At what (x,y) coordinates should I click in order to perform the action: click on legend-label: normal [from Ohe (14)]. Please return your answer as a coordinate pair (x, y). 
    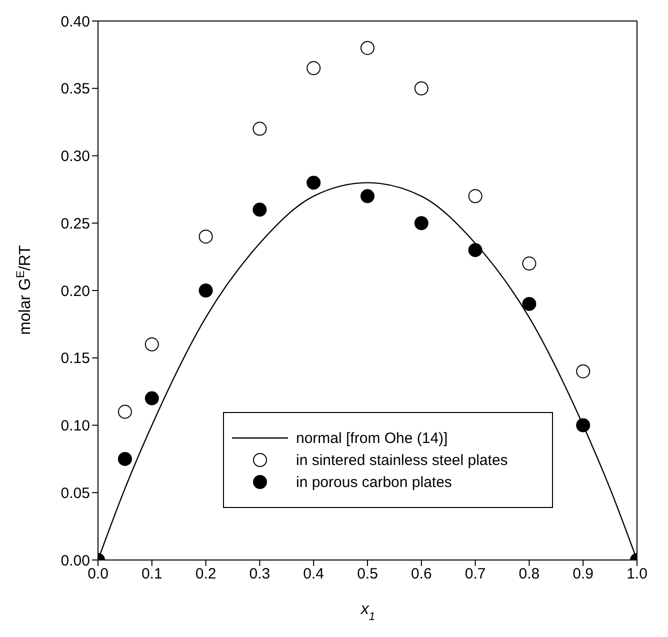
    Looking at the image, I should click on (372, 438).